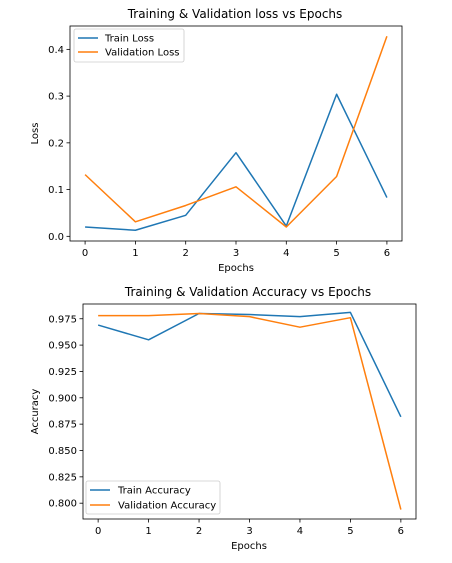 The height and width of the screenshot is (563, 452). Describe the element at coordinates (56, 190) in the screenshot. I see `loss-y-tick-label: 0.1` at that location.